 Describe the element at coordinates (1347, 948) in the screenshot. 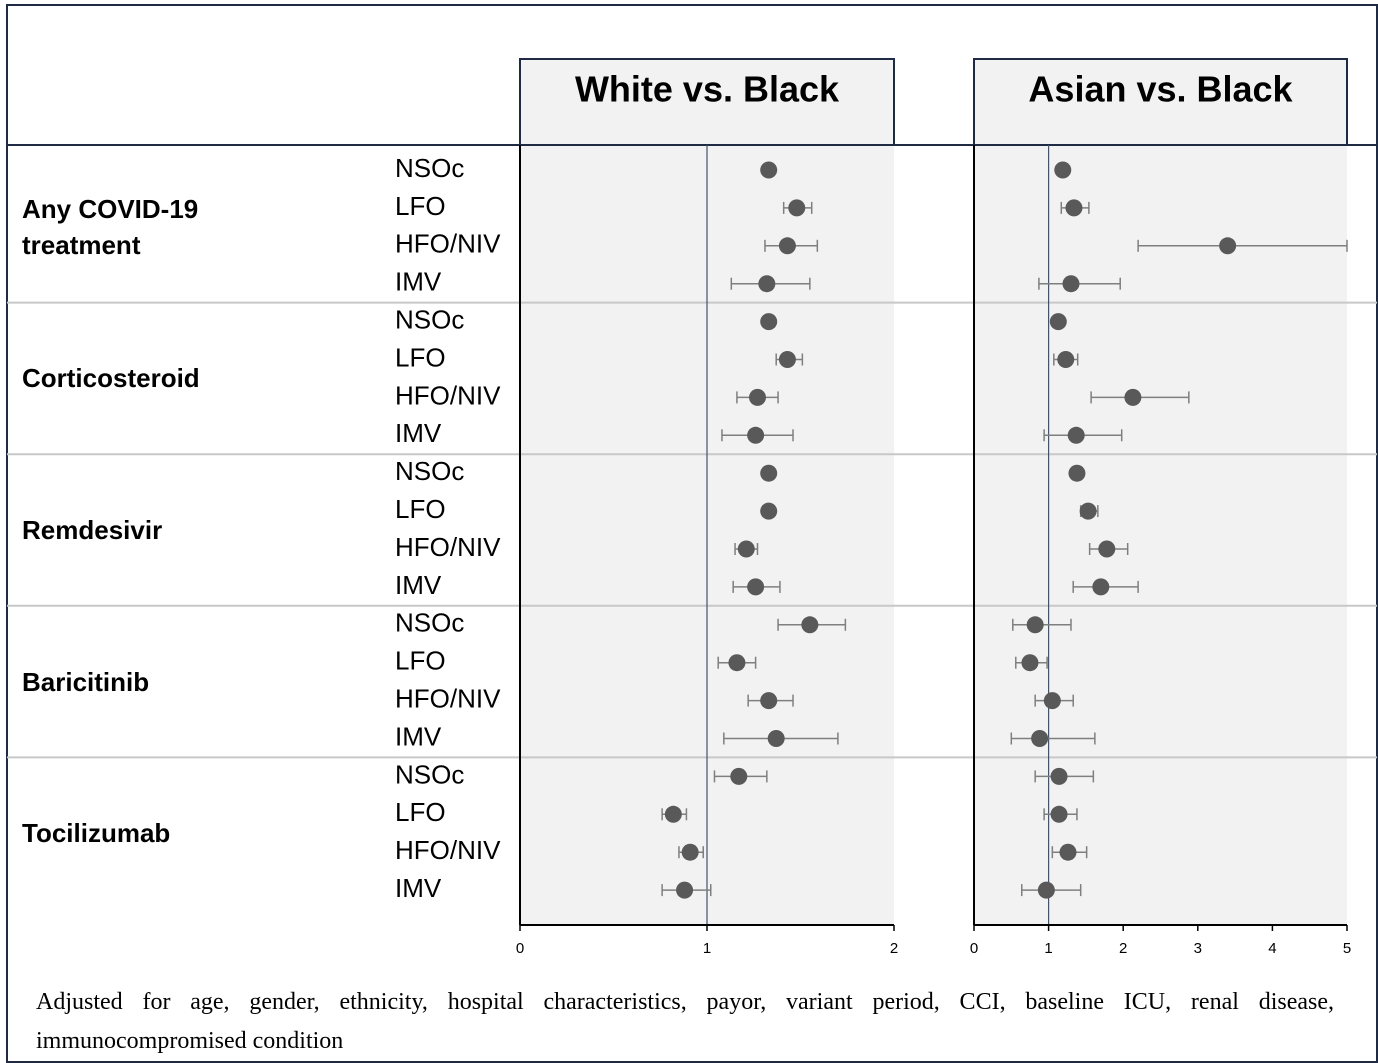

I see `x-tick-label: 5` at that location.